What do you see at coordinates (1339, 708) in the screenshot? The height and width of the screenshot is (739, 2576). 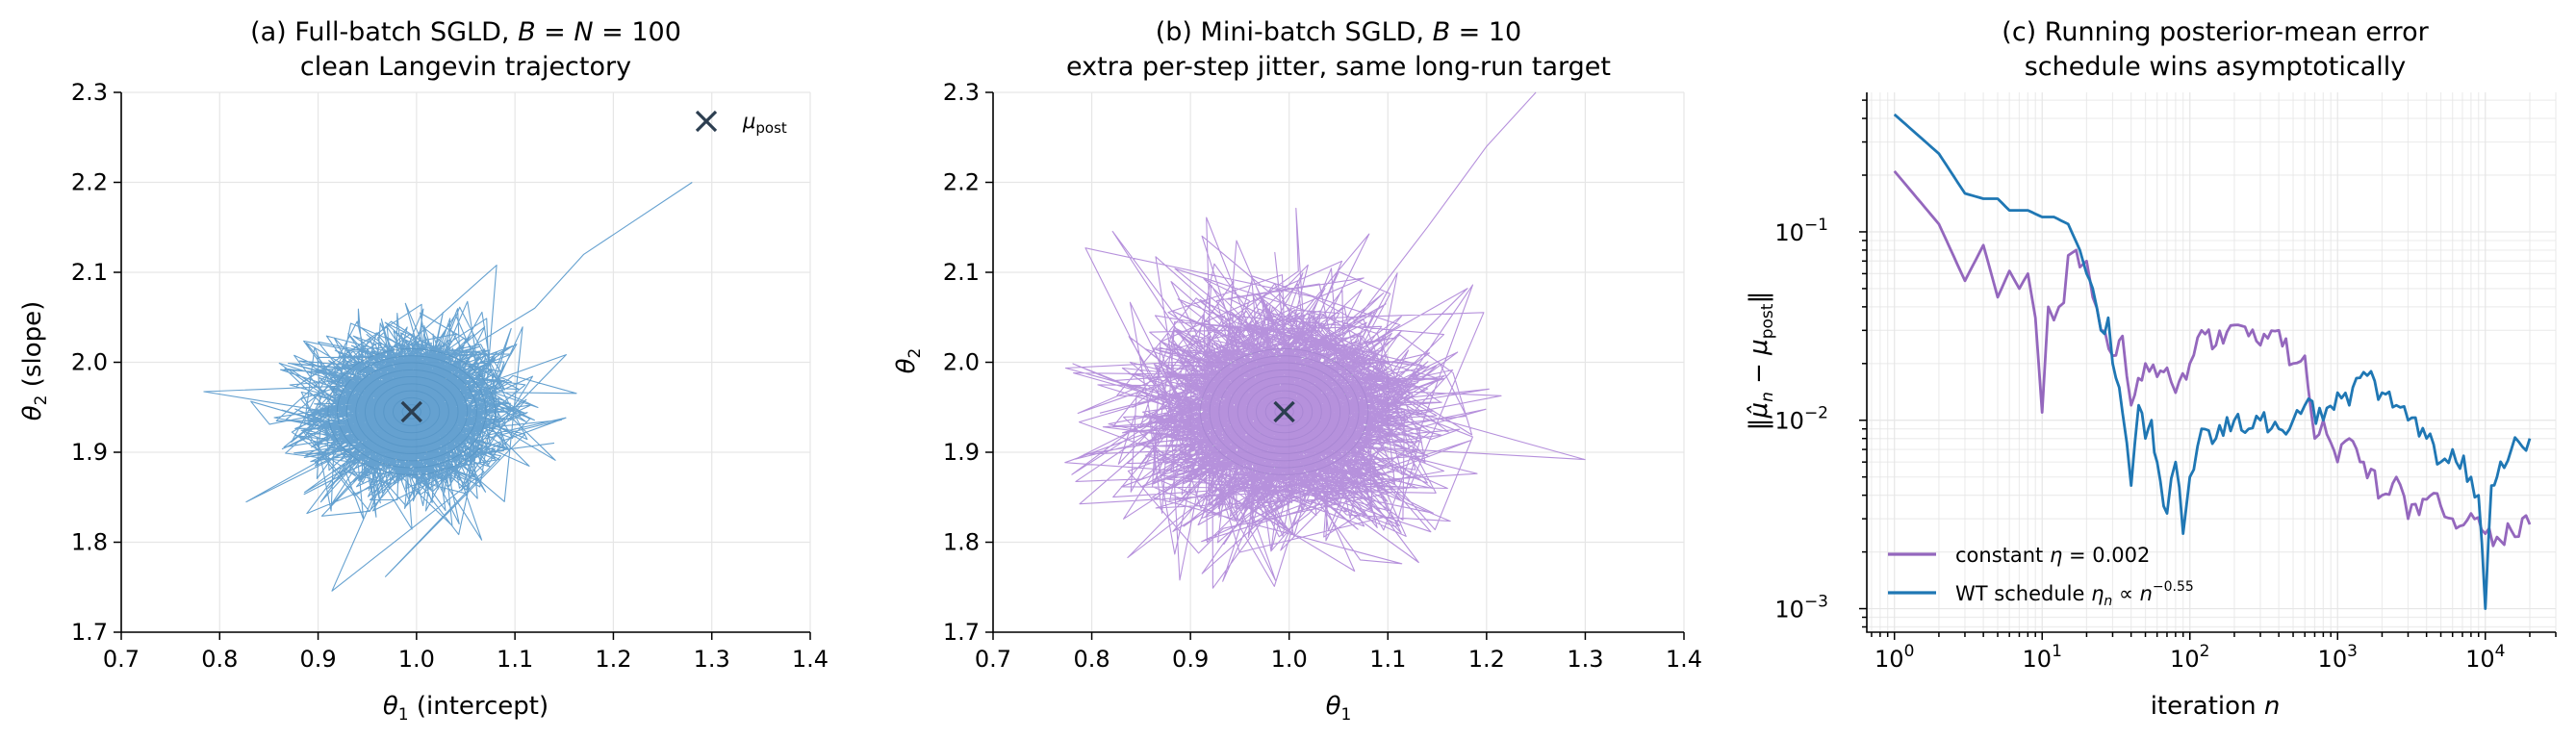 I see `panel-b-xlabel: θ1` at bounding box center [1339, 708].